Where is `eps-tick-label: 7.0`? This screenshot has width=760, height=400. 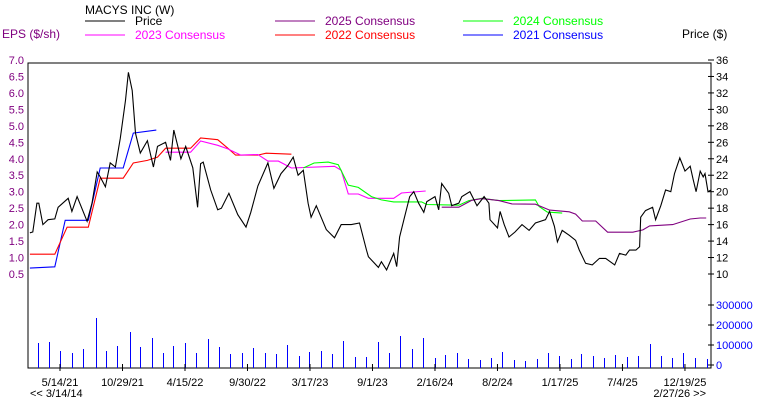 eps-tick-label: 7.0 is located at coordinates (16, 61).